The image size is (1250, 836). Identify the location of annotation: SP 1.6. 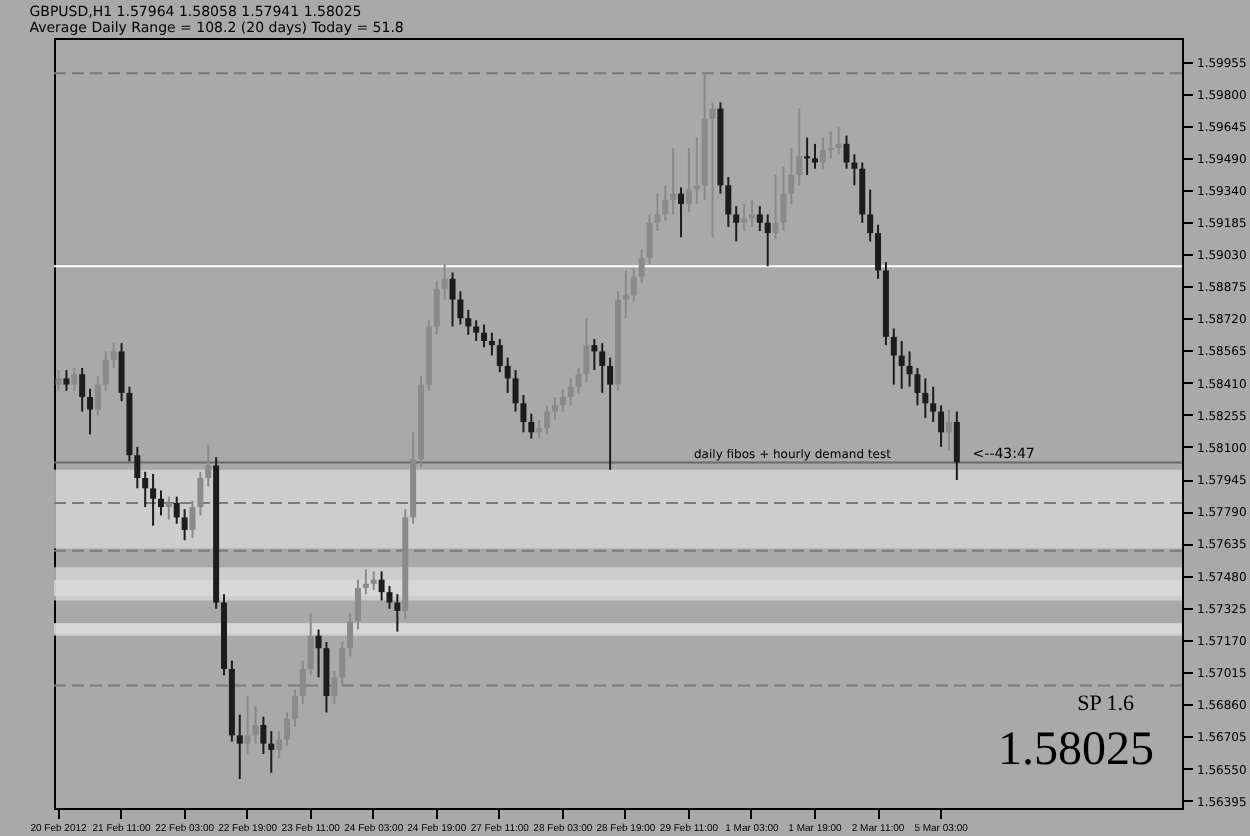
(1106, 704).